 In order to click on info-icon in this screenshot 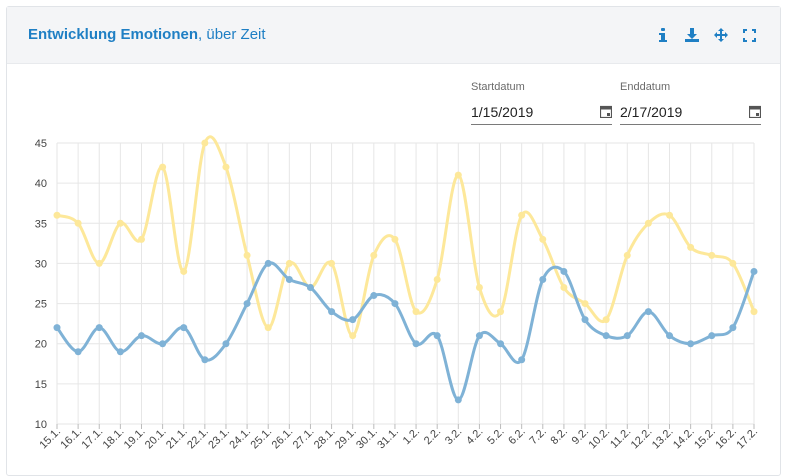, I will do `click(662, 35)`.